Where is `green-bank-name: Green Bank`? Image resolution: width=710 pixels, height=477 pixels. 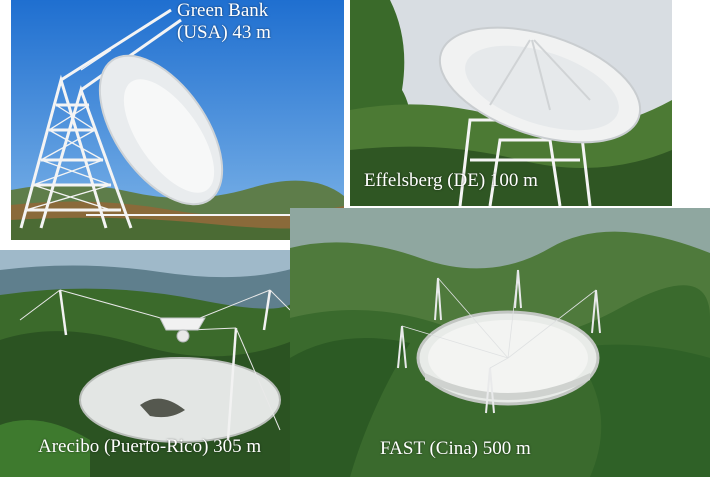 green-bank-name: Green Bank is located at coordinates (223, 10).